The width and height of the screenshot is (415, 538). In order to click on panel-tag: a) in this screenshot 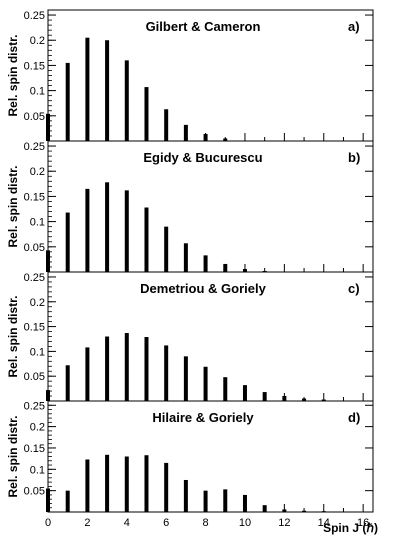, I will do `click(354, 26)`.